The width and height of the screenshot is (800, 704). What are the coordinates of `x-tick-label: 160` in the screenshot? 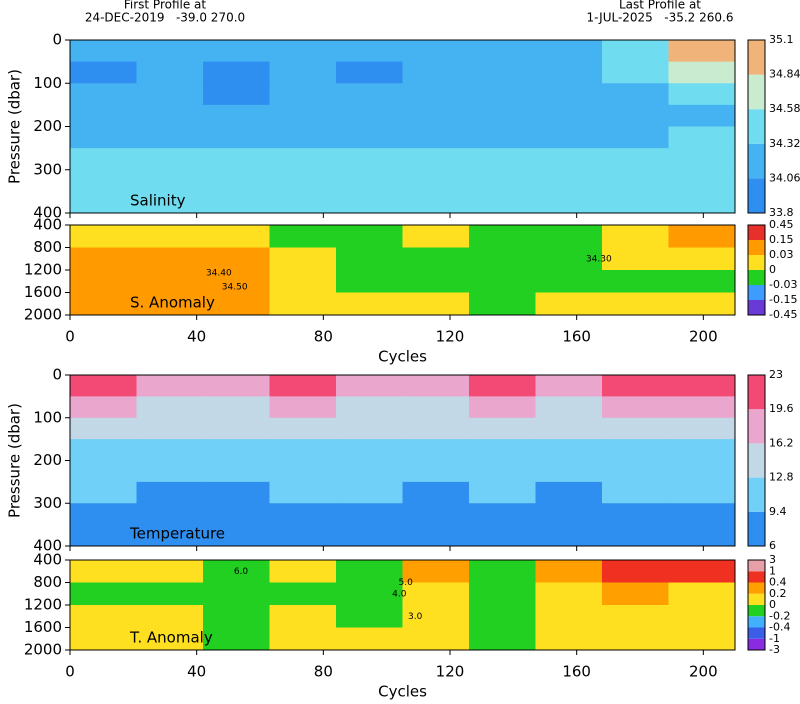 It's located at (576, 337).